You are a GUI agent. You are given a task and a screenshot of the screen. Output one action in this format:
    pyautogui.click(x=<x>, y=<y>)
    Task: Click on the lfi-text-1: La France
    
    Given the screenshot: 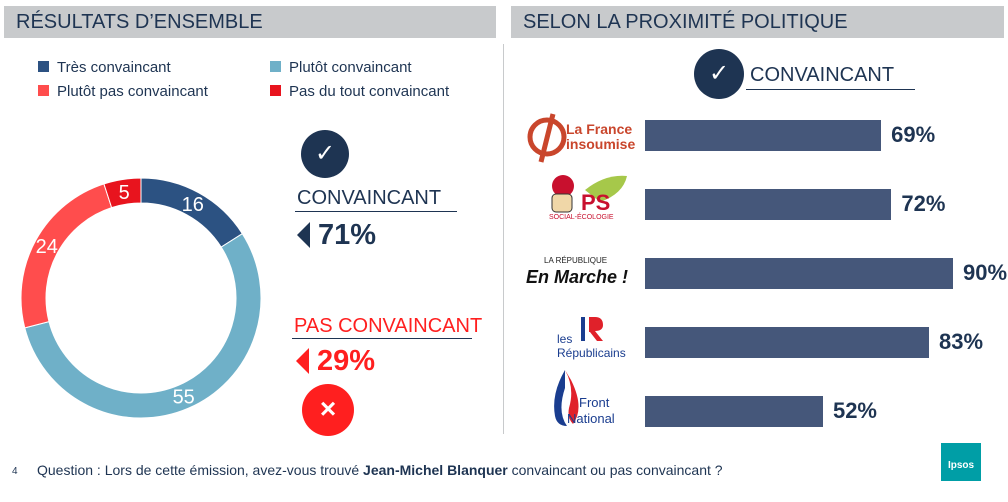 What is the action you would take?
    pyautogui.click(x=599, y=129)
    